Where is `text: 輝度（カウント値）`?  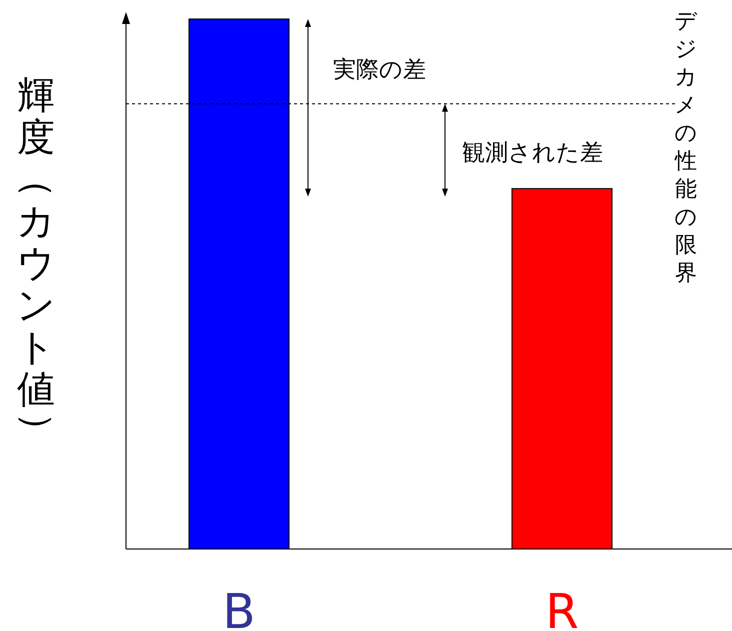 text: 輝度（カウント値） is located at coordinates (38, 261).